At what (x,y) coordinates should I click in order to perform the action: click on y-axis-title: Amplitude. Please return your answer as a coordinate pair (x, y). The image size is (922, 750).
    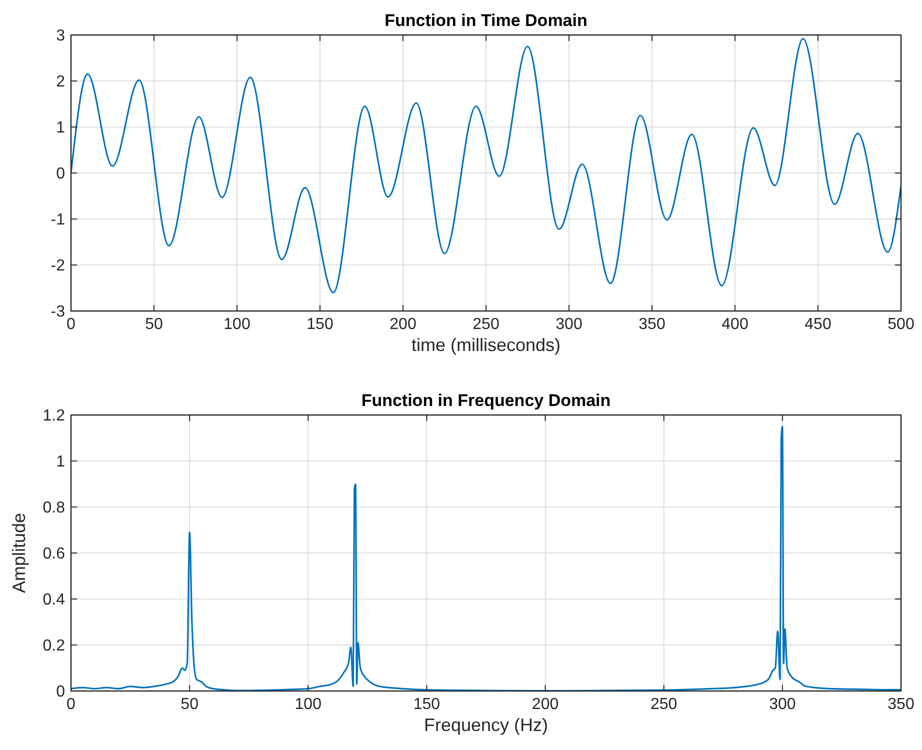
    Looking at the image, I should click on (19, 553).